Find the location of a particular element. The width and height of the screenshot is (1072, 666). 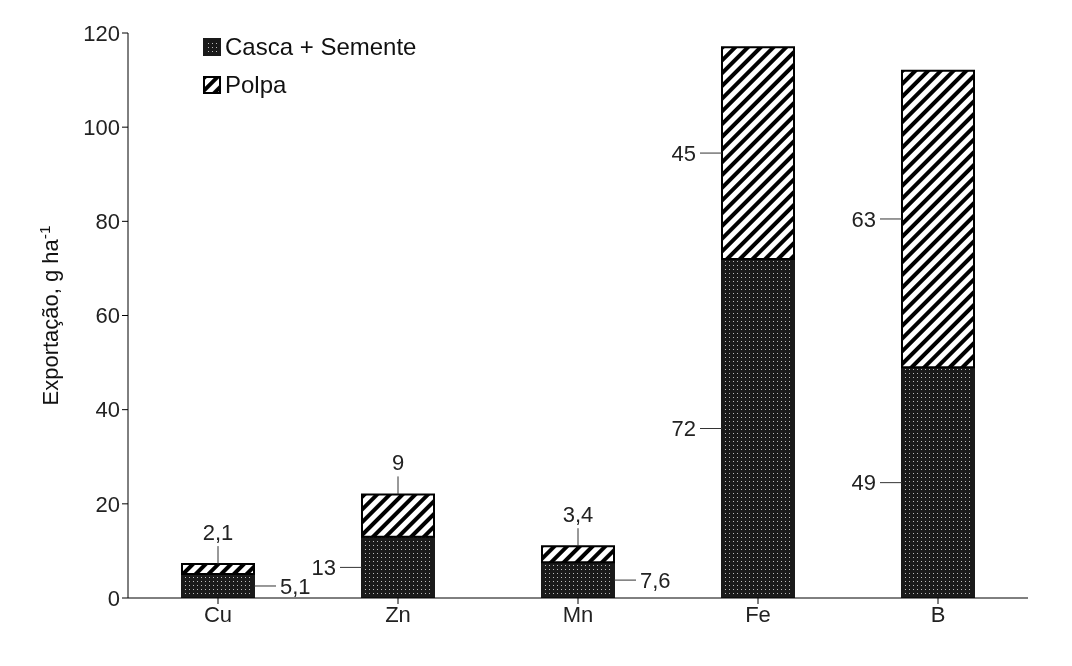

y-tick-label: 100 is located at coordinates (101, 127).